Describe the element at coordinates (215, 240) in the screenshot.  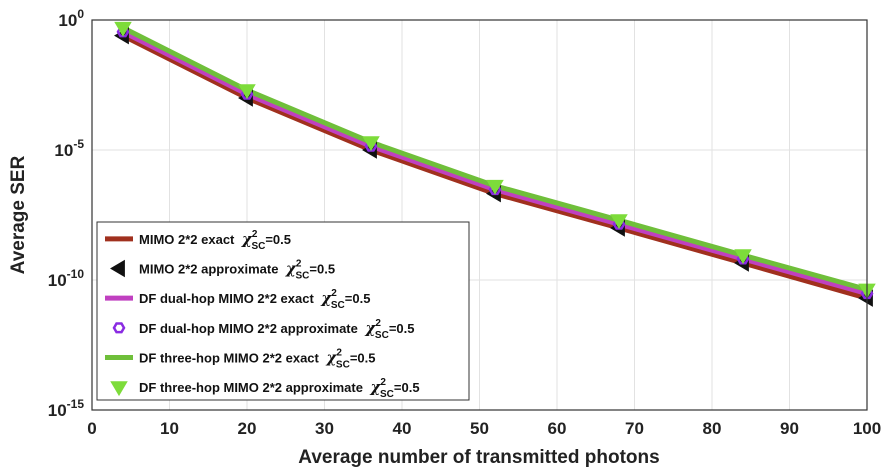
I see `legend-label-0: MIMO 2*2 exact χ2 SC=0.5` at that location.